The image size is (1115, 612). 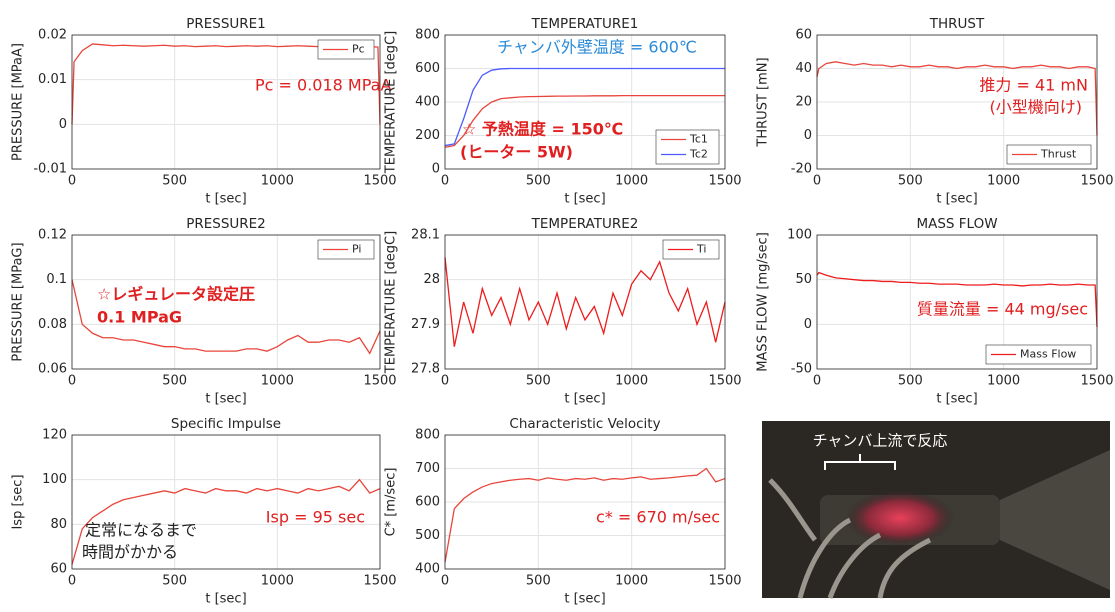 I want to click on nozzle, so click(x=1055, y=520).